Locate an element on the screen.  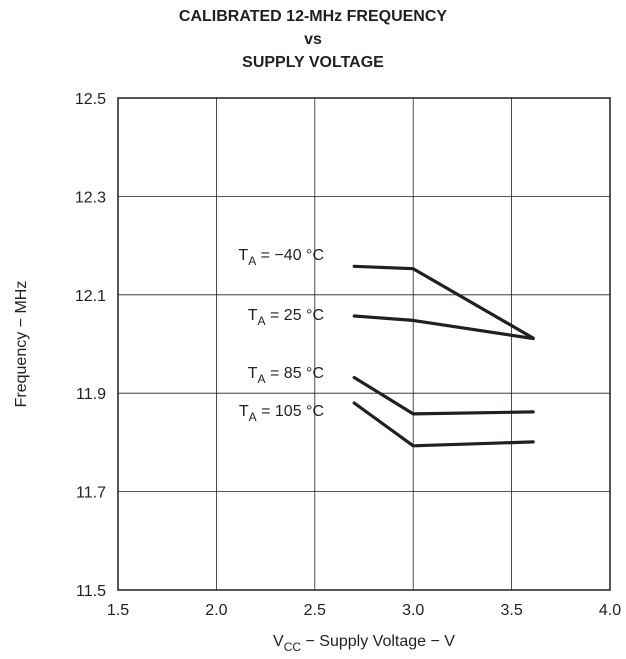
x-tick-label: 2.0 is located at coordinates (216, 610).